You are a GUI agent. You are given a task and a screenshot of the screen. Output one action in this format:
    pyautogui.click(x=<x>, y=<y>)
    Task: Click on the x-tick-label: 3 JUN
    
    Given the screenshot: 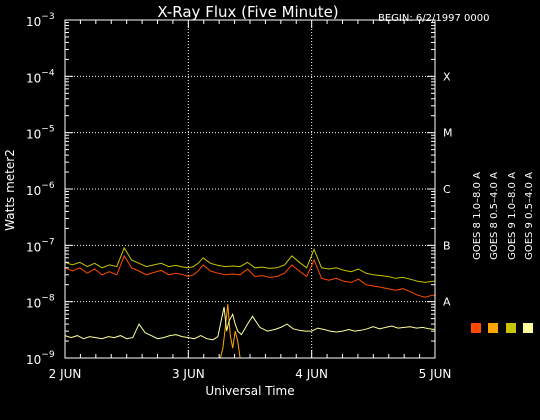 What is the action you would take?
    pyautogui.click(x=188, y=374)
    